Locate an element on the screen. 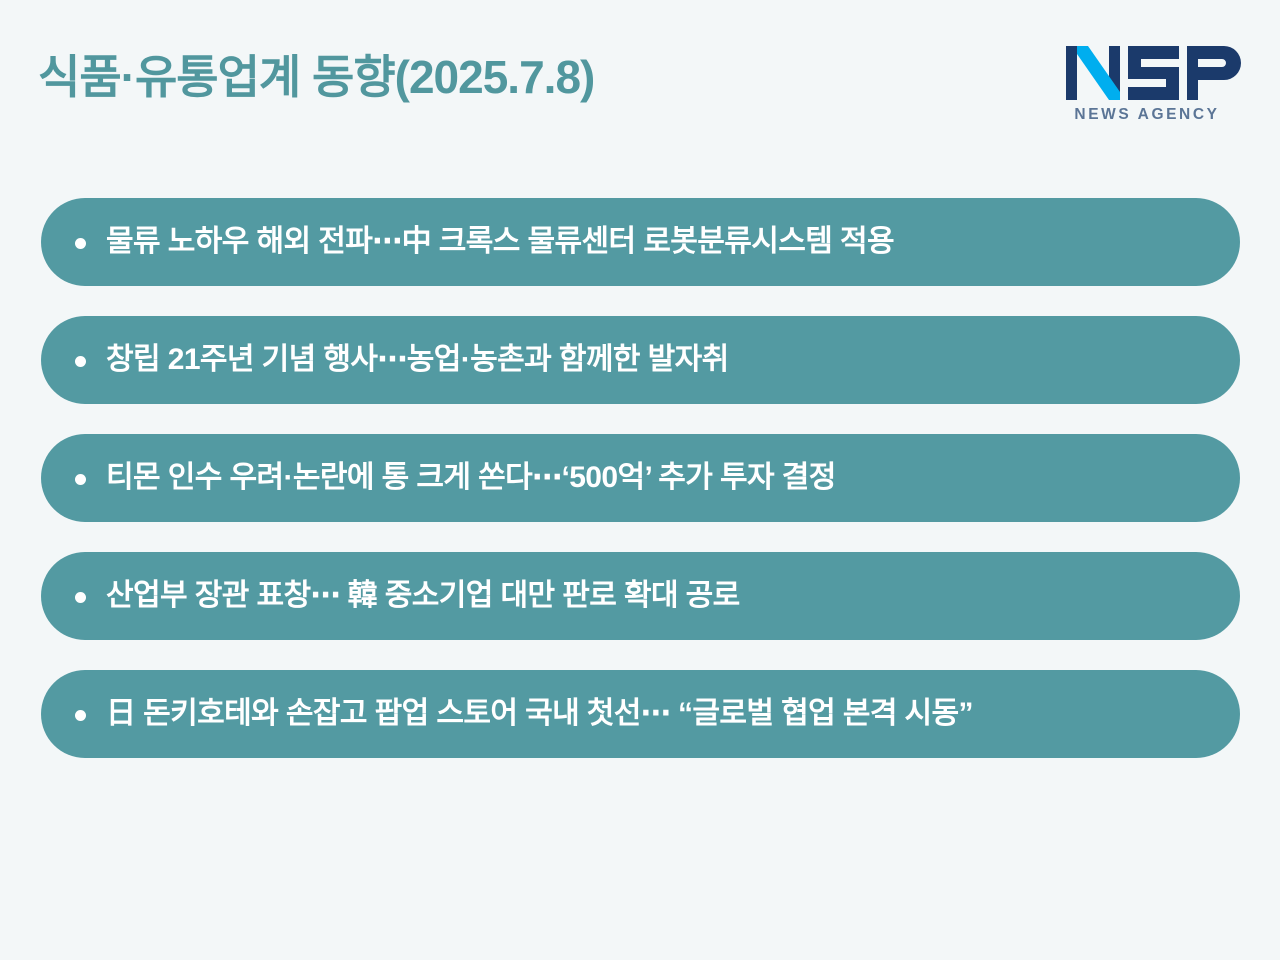 The width and height of the screenshot is (1280, 960). list-item: 창립 21주년 기념 행사⋯농업·농촌과 함께한 발자취 is located at coordinates (640, 360).